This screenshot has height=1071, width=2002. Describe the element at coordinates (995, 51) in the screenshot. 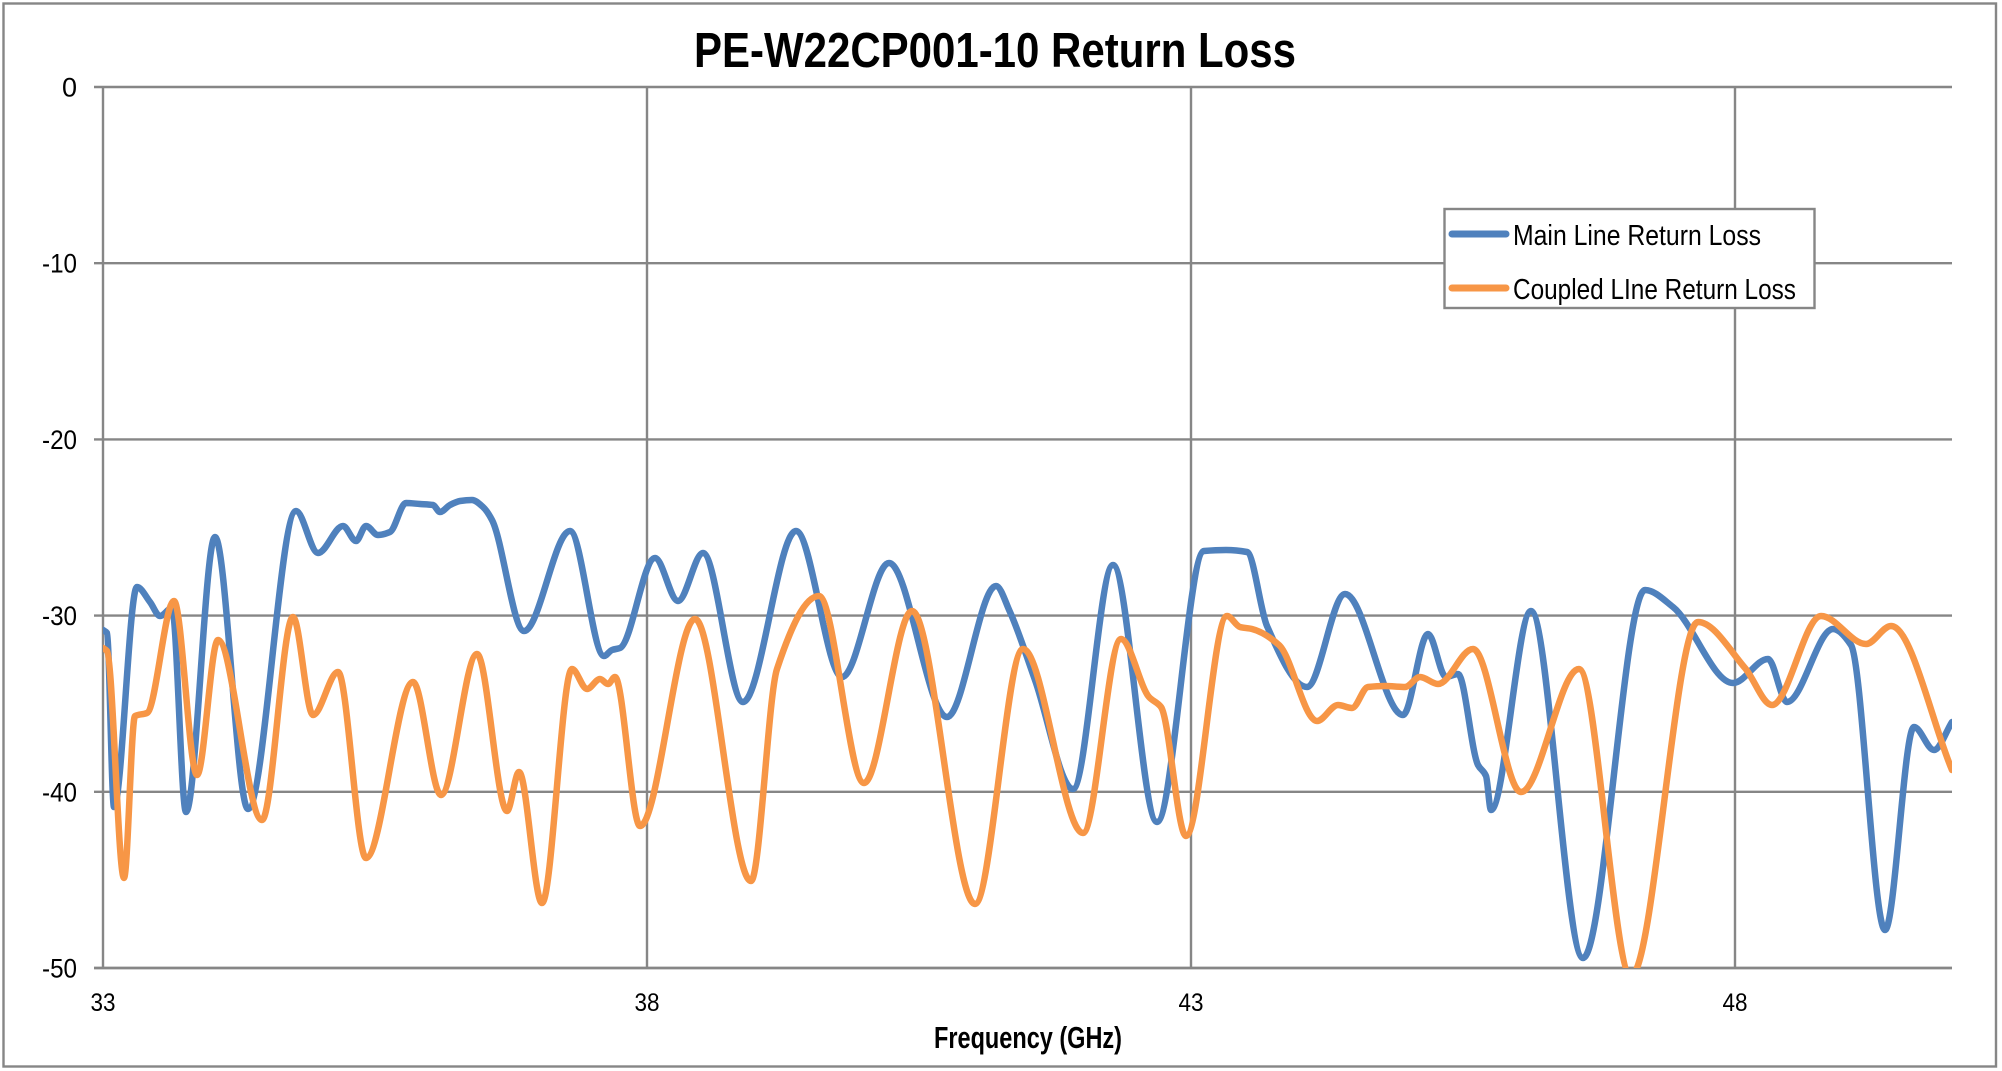

I see `svg-text: PE-W22CP001-10 Return Loss` at that location.